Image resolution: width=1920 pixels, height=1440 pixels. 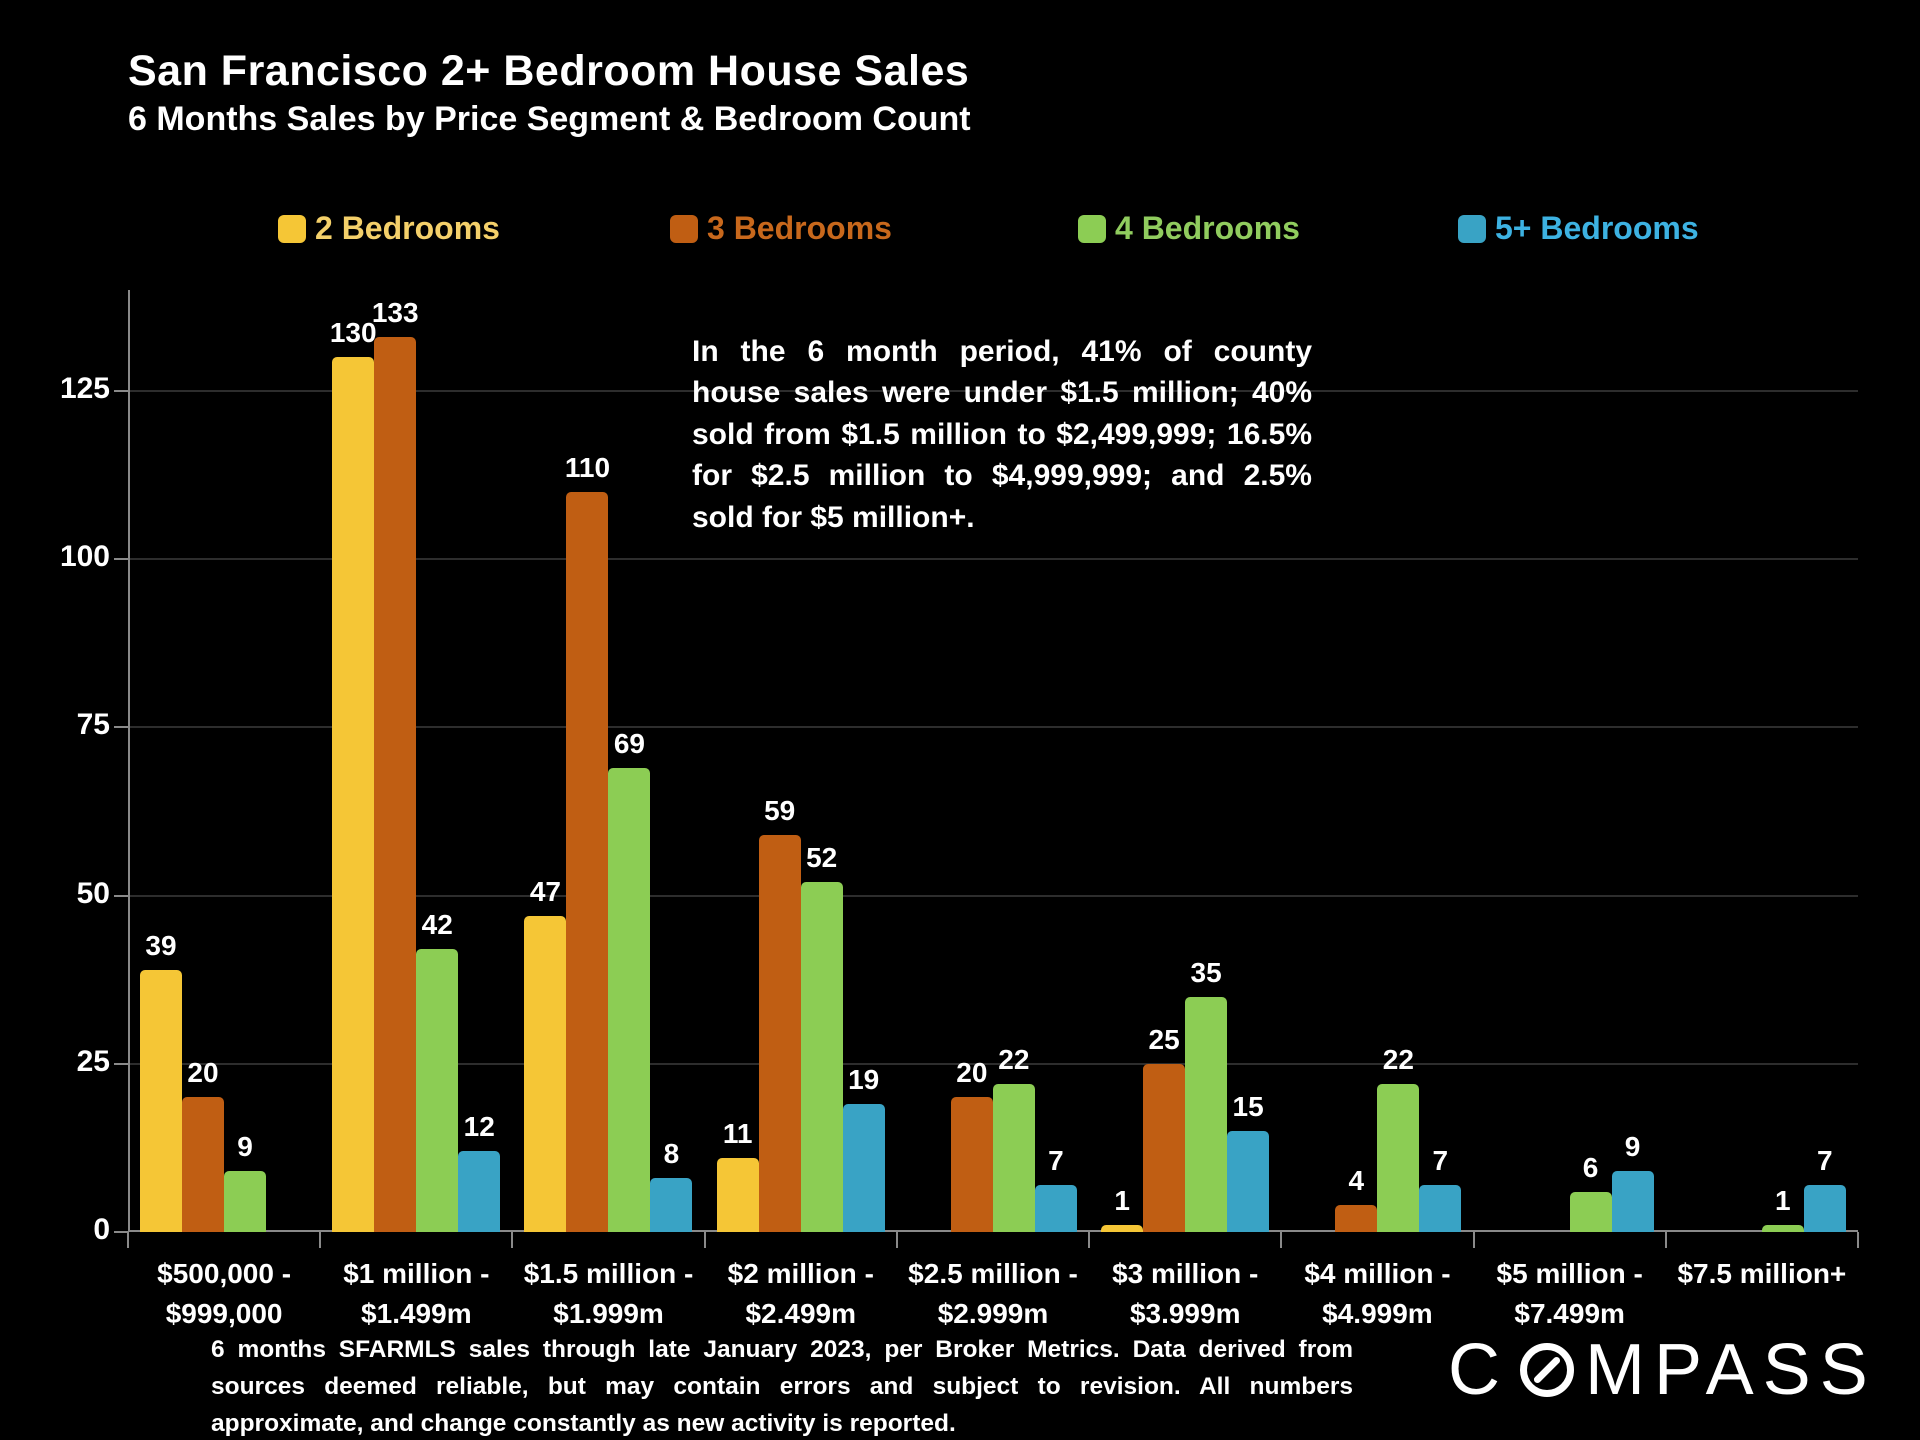 I want to click on compass-logo: C MPASS, so click(x=1662, y=1370).